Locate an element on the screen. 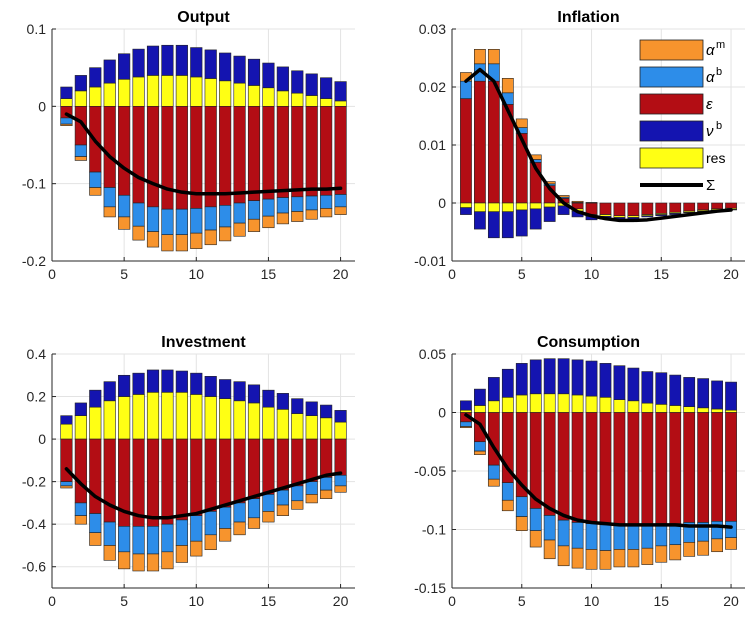 The image size is (745, 617). legend-label-superscript: b is located at coordinates (719, 126).